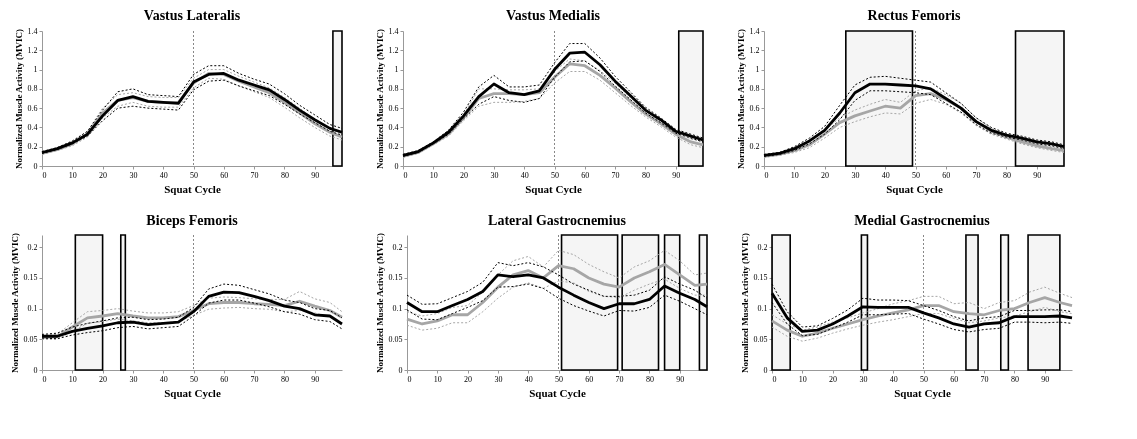  Describe the element at coordinates (192, 221) in the screenshot. I see `chart-title: Biceps Femoris` at that location.